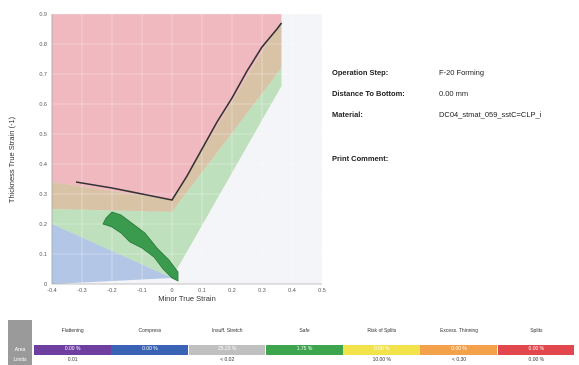 This screenshot has width=579, height=365. I want to click on legend-percent: 1.75 %, so click(304, 349).